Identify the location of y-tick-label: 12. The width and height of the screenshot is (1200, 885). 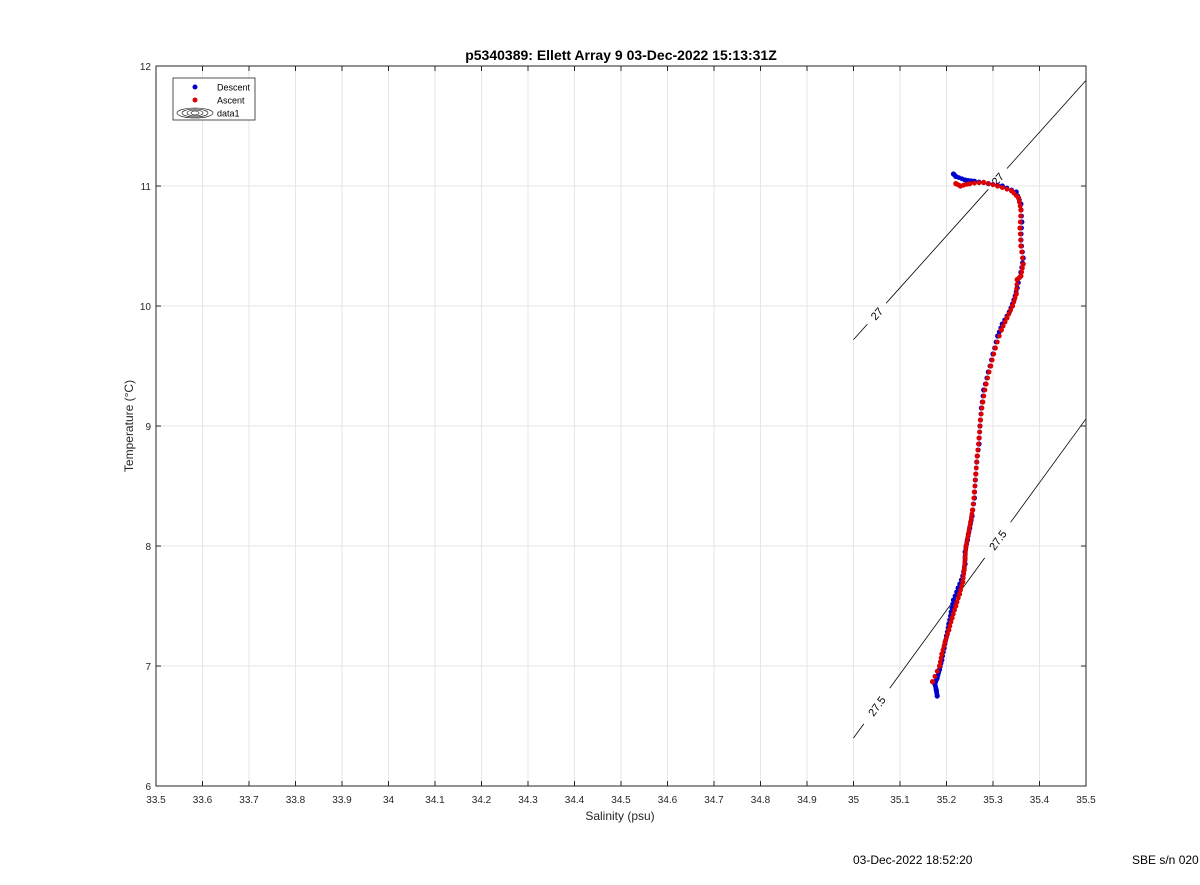
(146, 67).